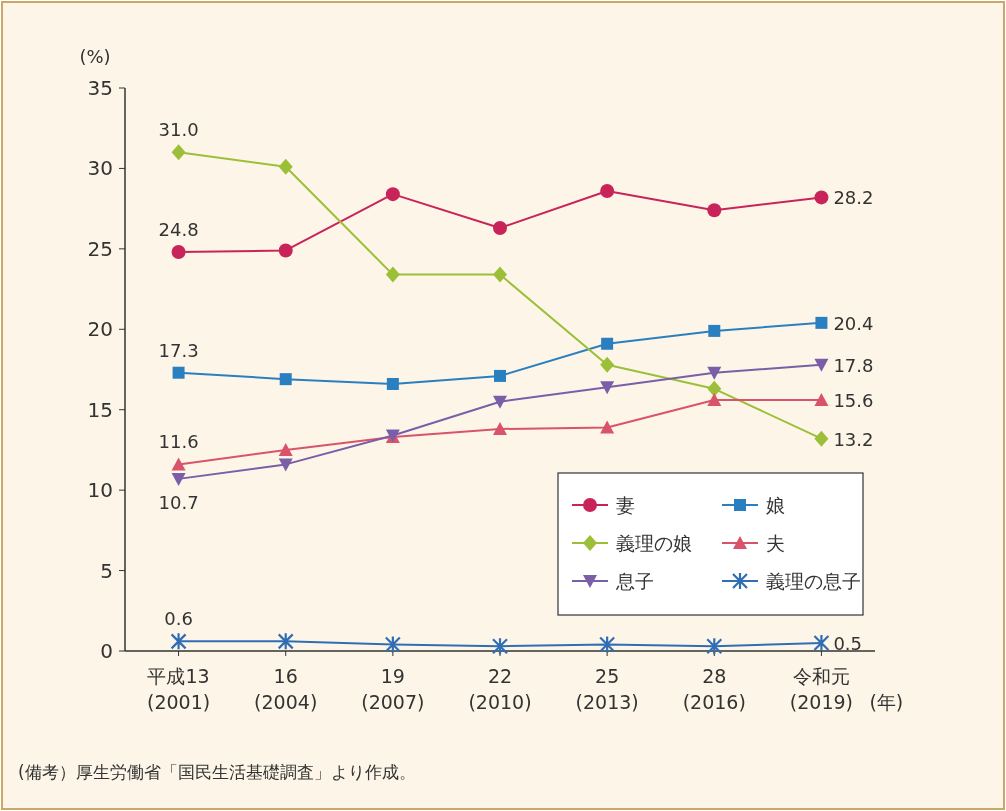  What do you see at coordinates (853, 401) in the screenshot?
I see `data-label: 15.6` at bounding box center [853, 401].